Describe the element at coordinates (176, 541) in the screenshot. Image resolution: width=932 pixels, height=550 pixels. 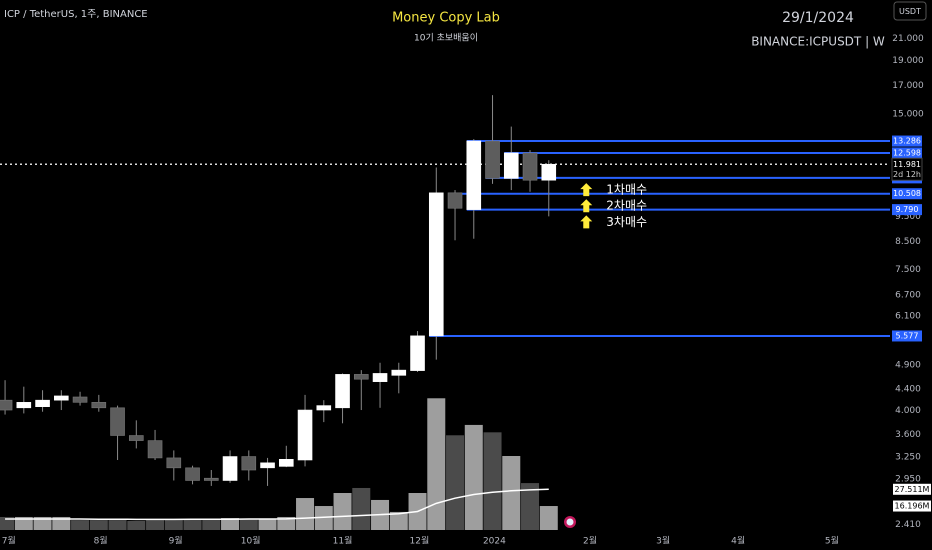
I see `x-tick-label: 9월` at that location.